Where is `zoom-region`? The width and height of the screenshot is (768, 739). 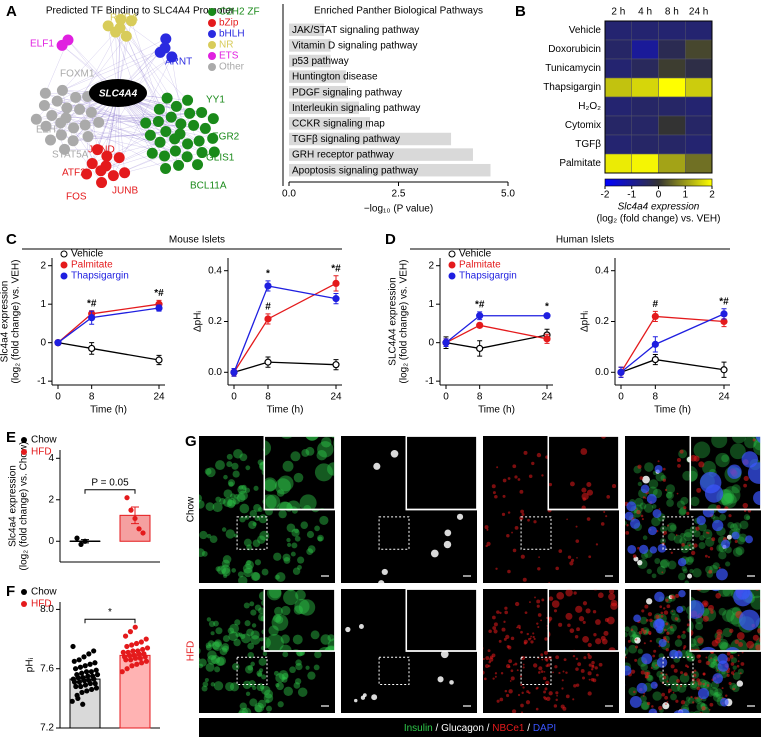
zoom-region is located at coordinates (536, 670).